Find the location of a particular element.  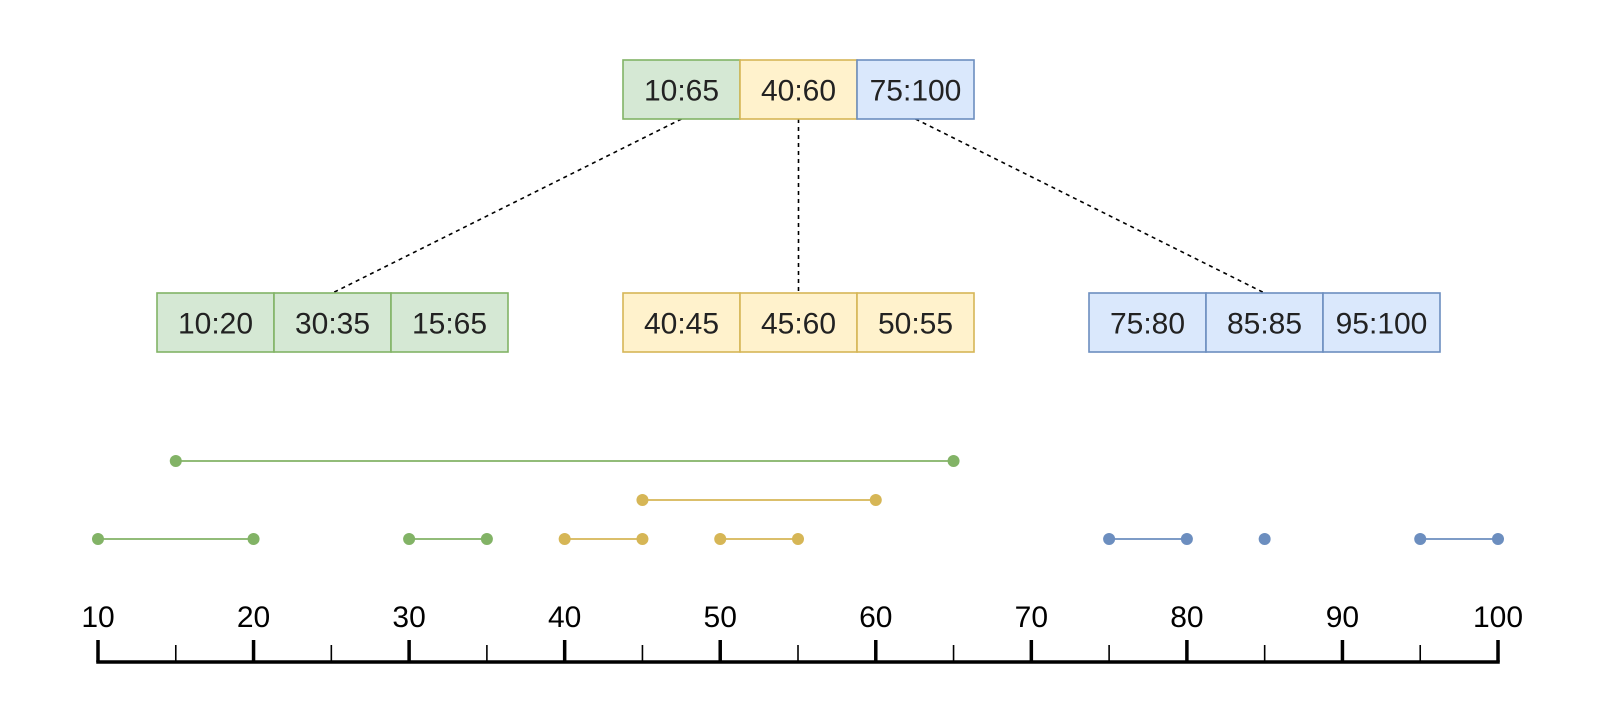

child-node-1-cell-3-label: 15:65 is located at coordinates (449, 324).